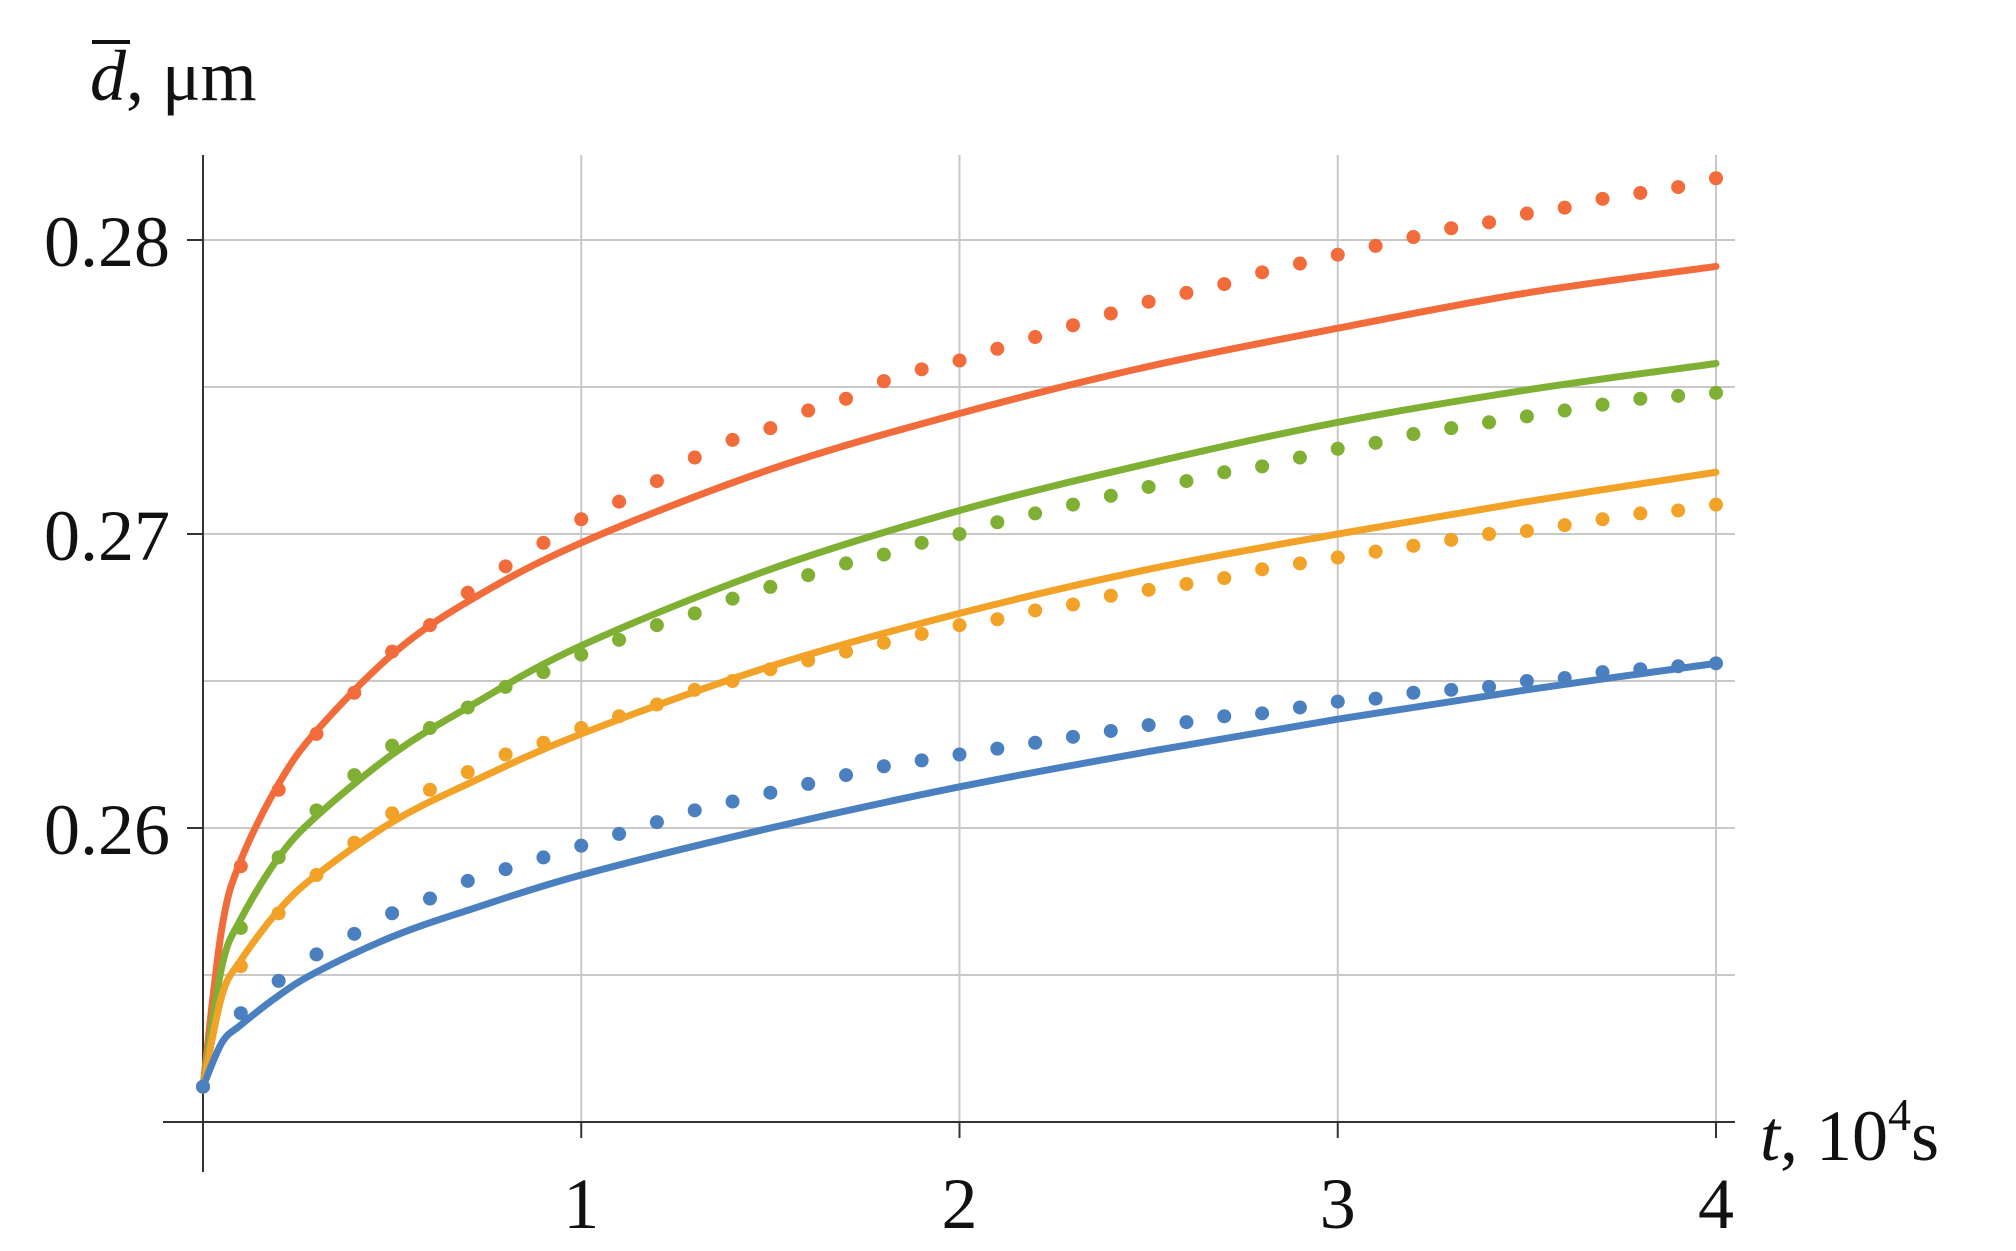 This screenshot has width=2016, height=1251. I want to click on y-tick-label: 0.27, so click(107, 536).